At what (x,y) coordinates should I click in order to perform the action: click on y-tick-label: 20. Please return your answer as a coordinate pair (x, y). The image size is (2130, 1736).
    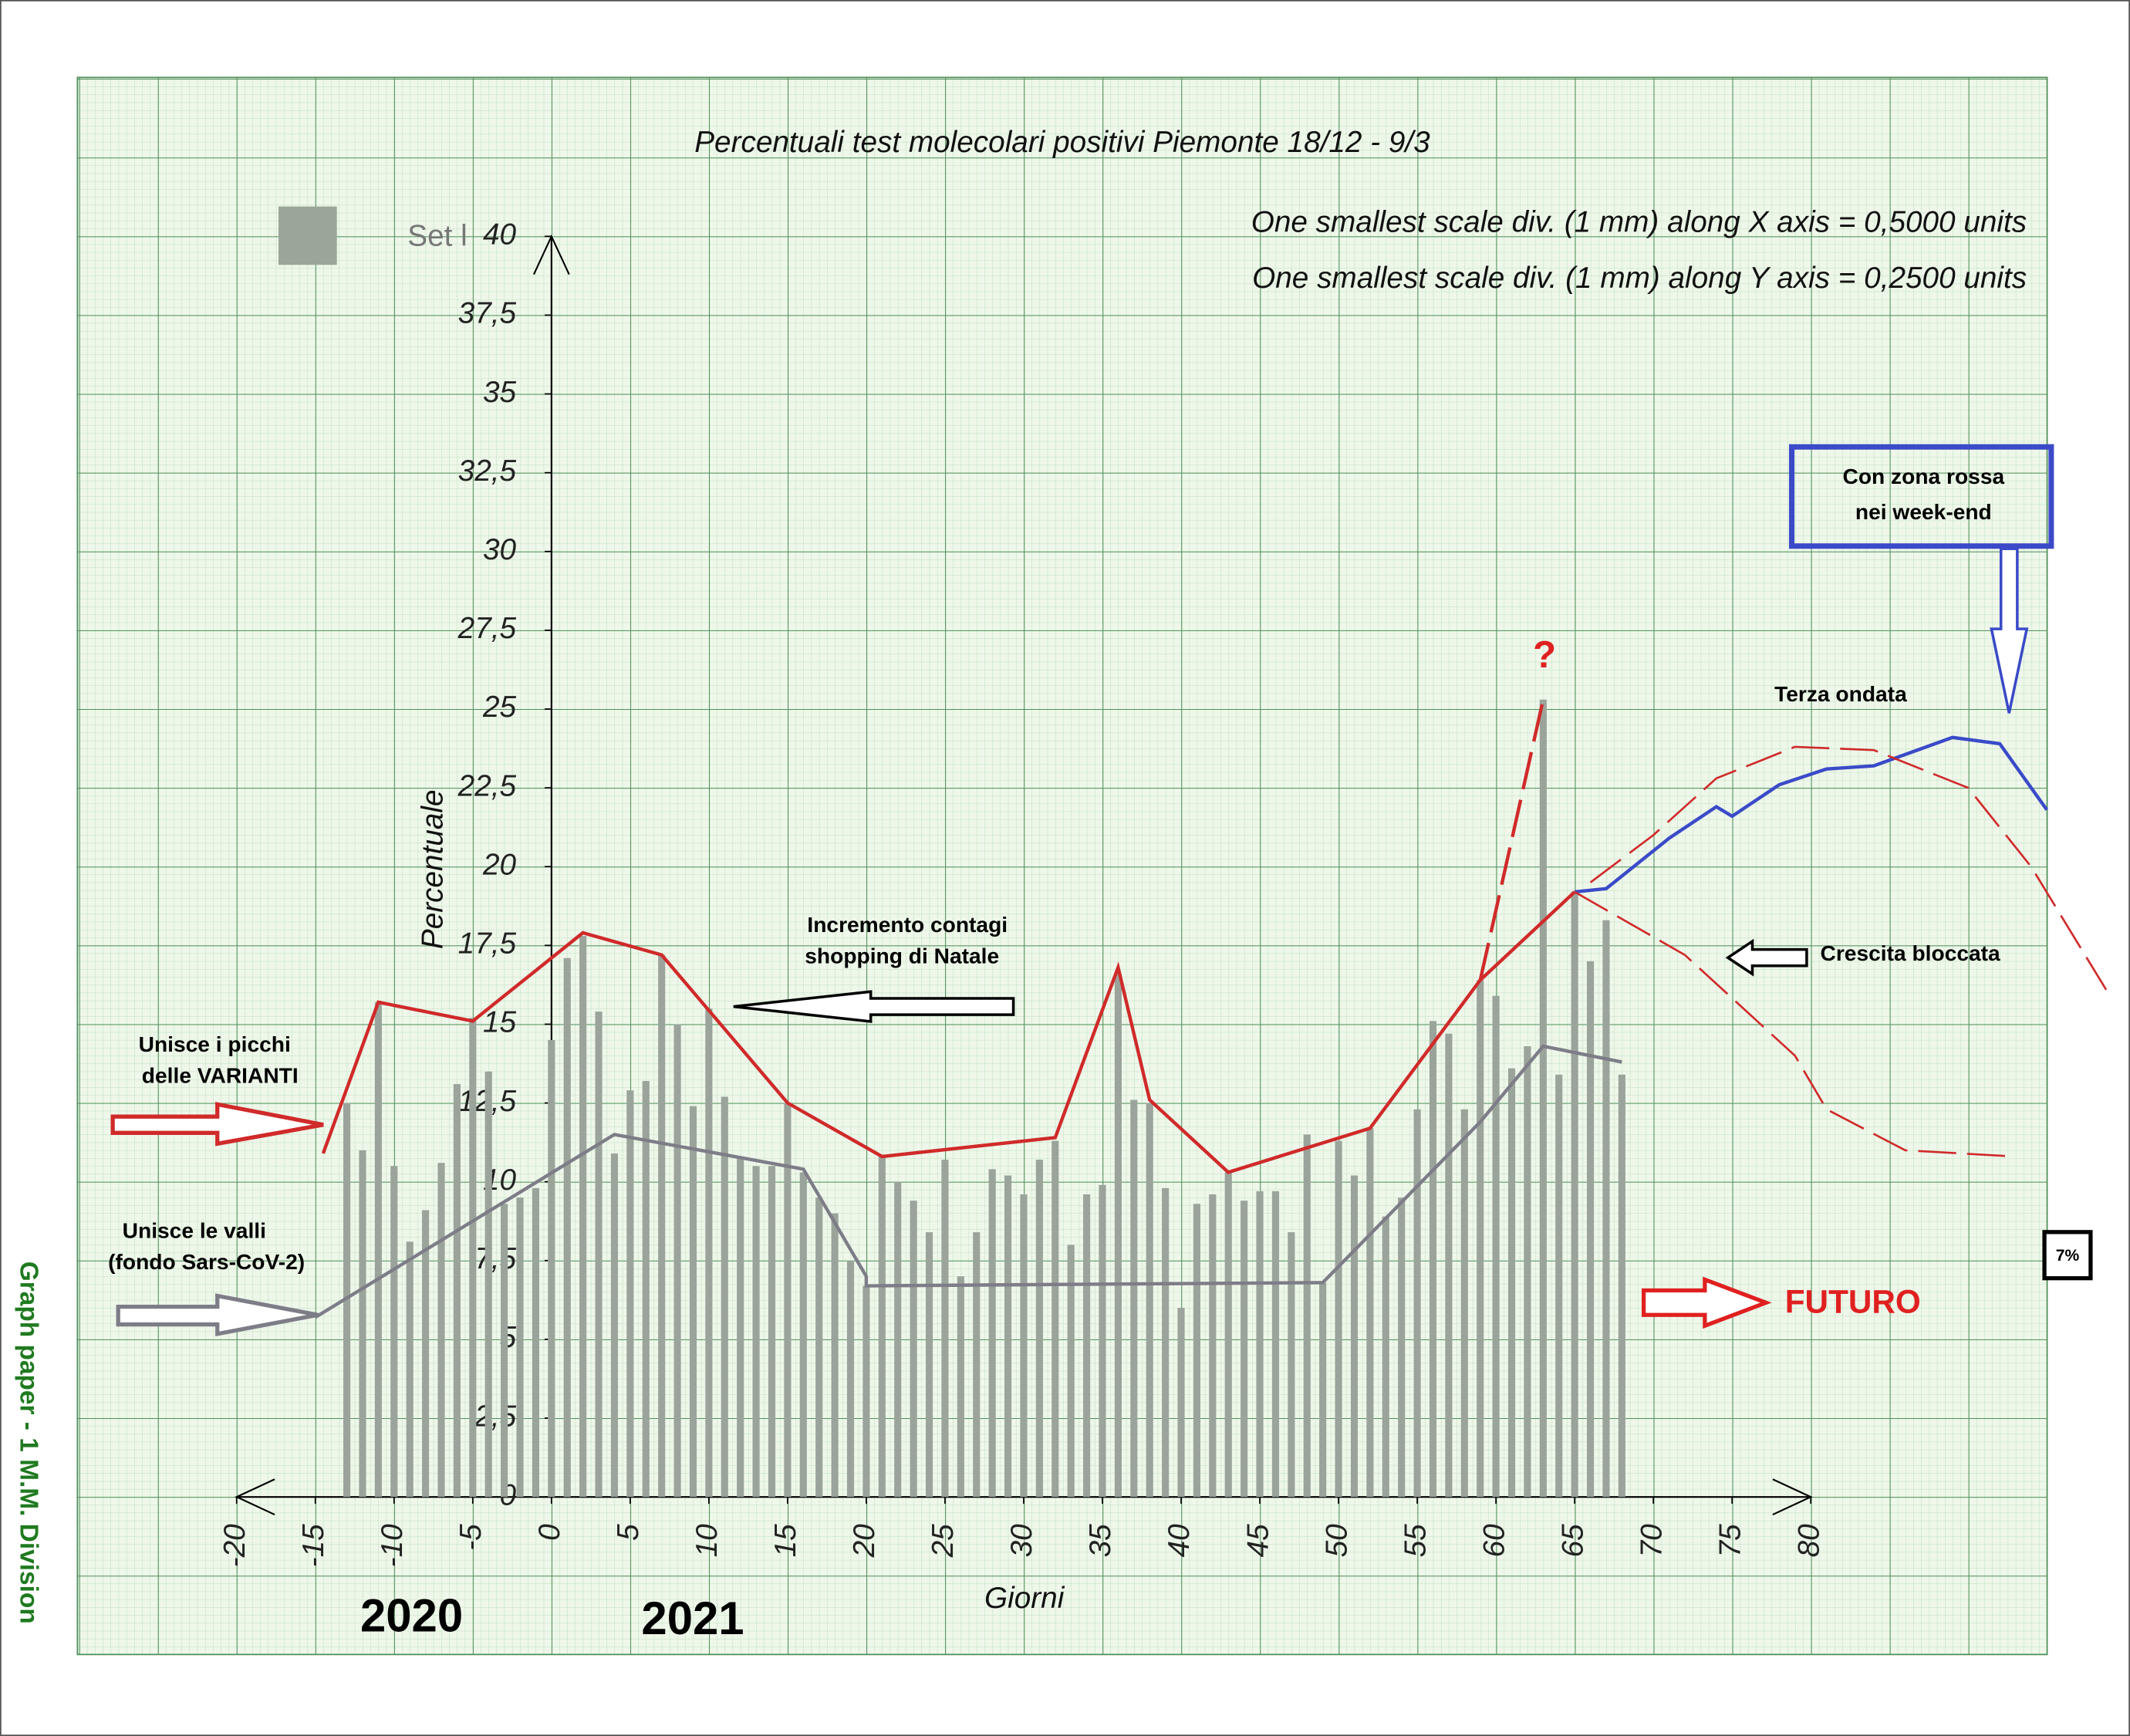
    Looking at the image, I should click on (499, 864).